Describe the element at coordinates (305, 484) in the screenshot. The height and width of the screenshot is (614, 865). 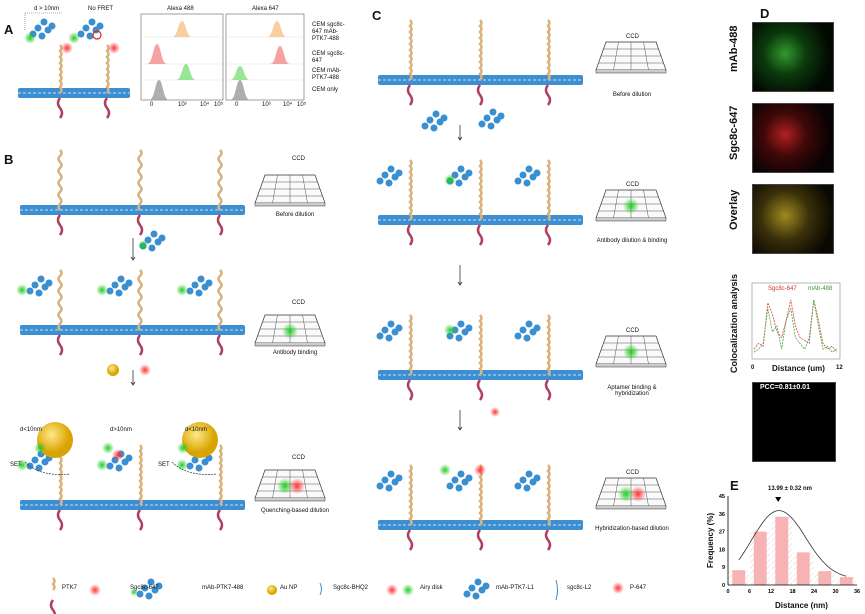
I see `ccd-line` at that location.